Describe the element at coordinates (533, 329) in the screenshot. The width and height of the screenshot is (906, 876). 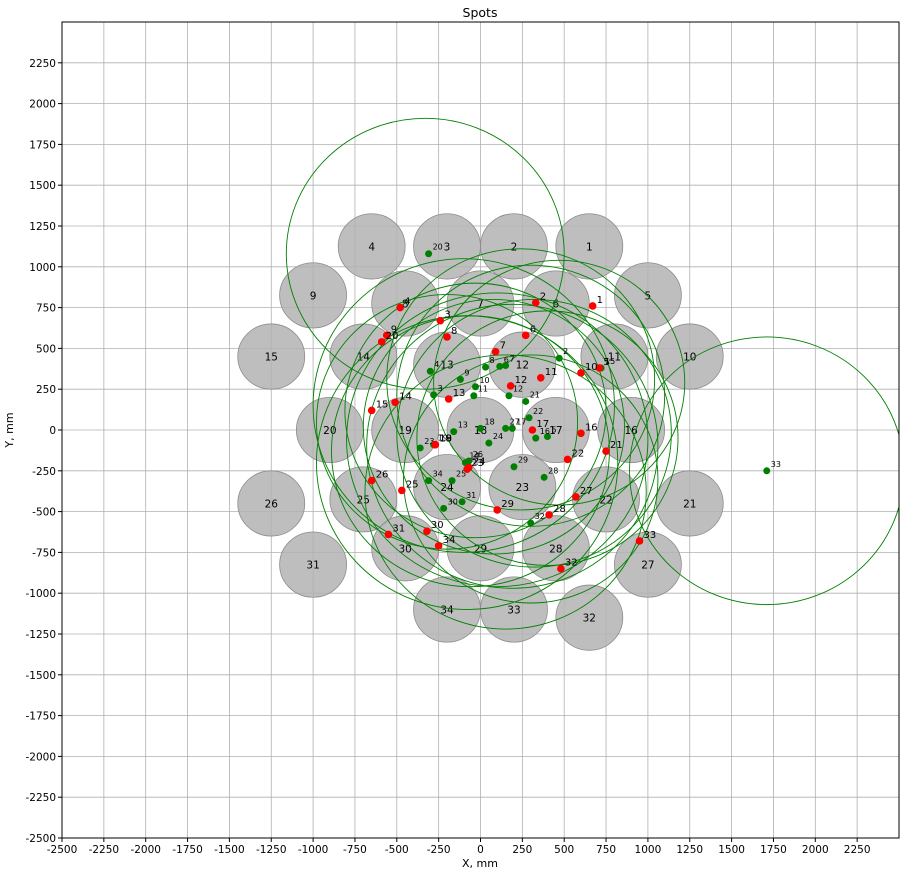
I see `red-point-label: 6` at that location.